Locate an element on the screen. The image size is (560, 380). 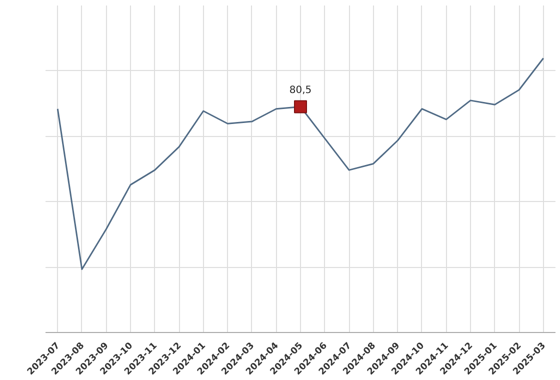
annotation: 80,5 is located at coordinates (300, 90).